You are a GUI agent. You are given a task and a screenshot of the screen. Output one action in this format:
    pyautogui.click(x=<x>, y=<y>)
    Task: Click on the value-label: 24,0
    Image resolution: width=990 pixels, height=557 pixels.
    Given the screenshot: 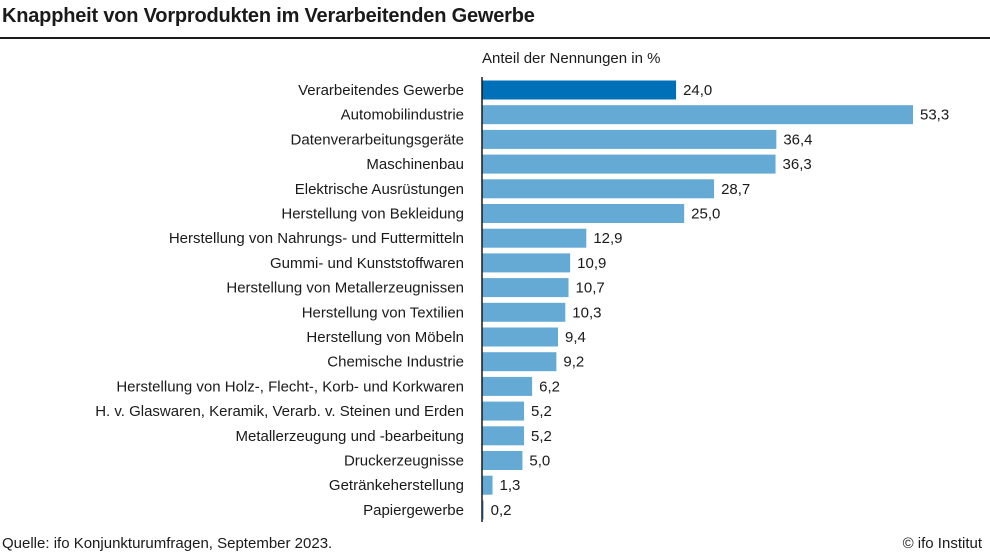 What is the action you would take?
    pyautogui.click(x=697, y=90)
    